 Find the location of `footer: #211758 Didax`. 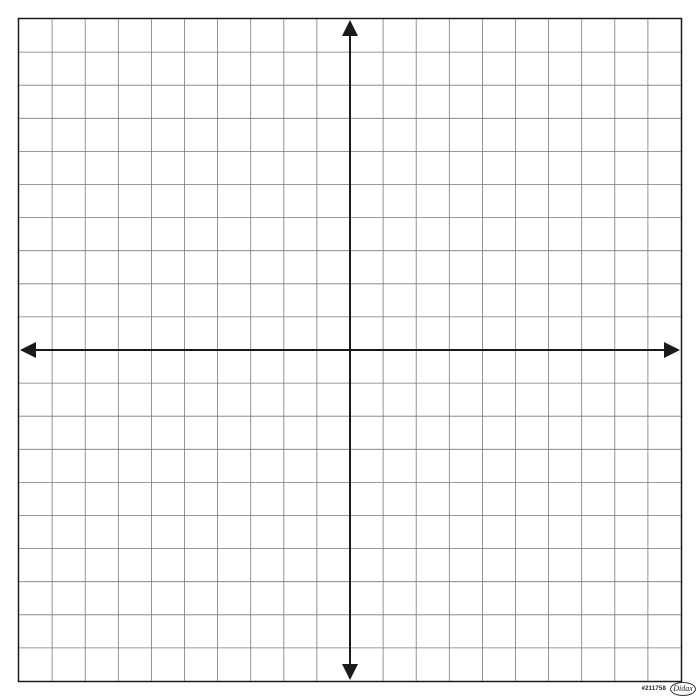

footer: #211758 Didax is located at coordinates (643, 689).